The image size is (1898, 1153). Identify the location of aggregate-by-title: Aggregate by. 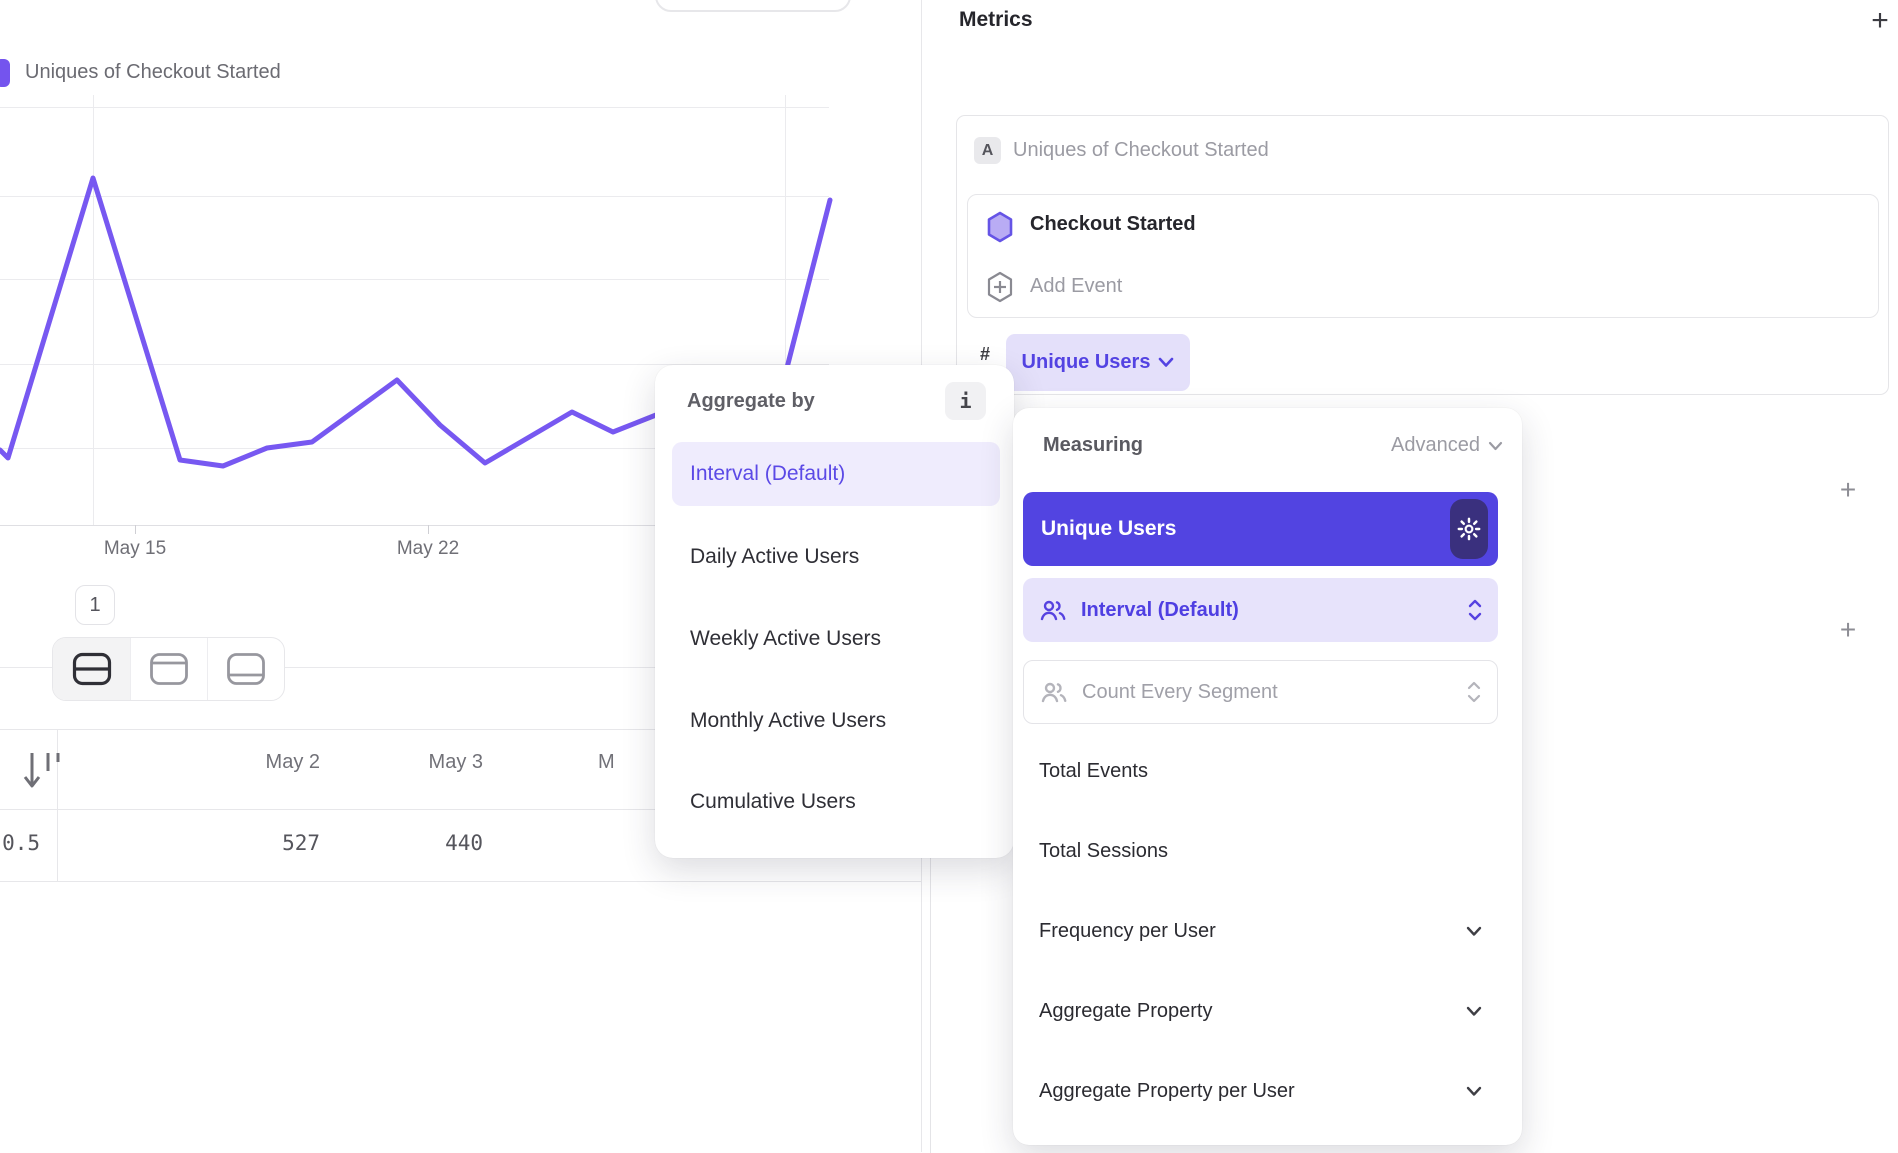
(751, 401).